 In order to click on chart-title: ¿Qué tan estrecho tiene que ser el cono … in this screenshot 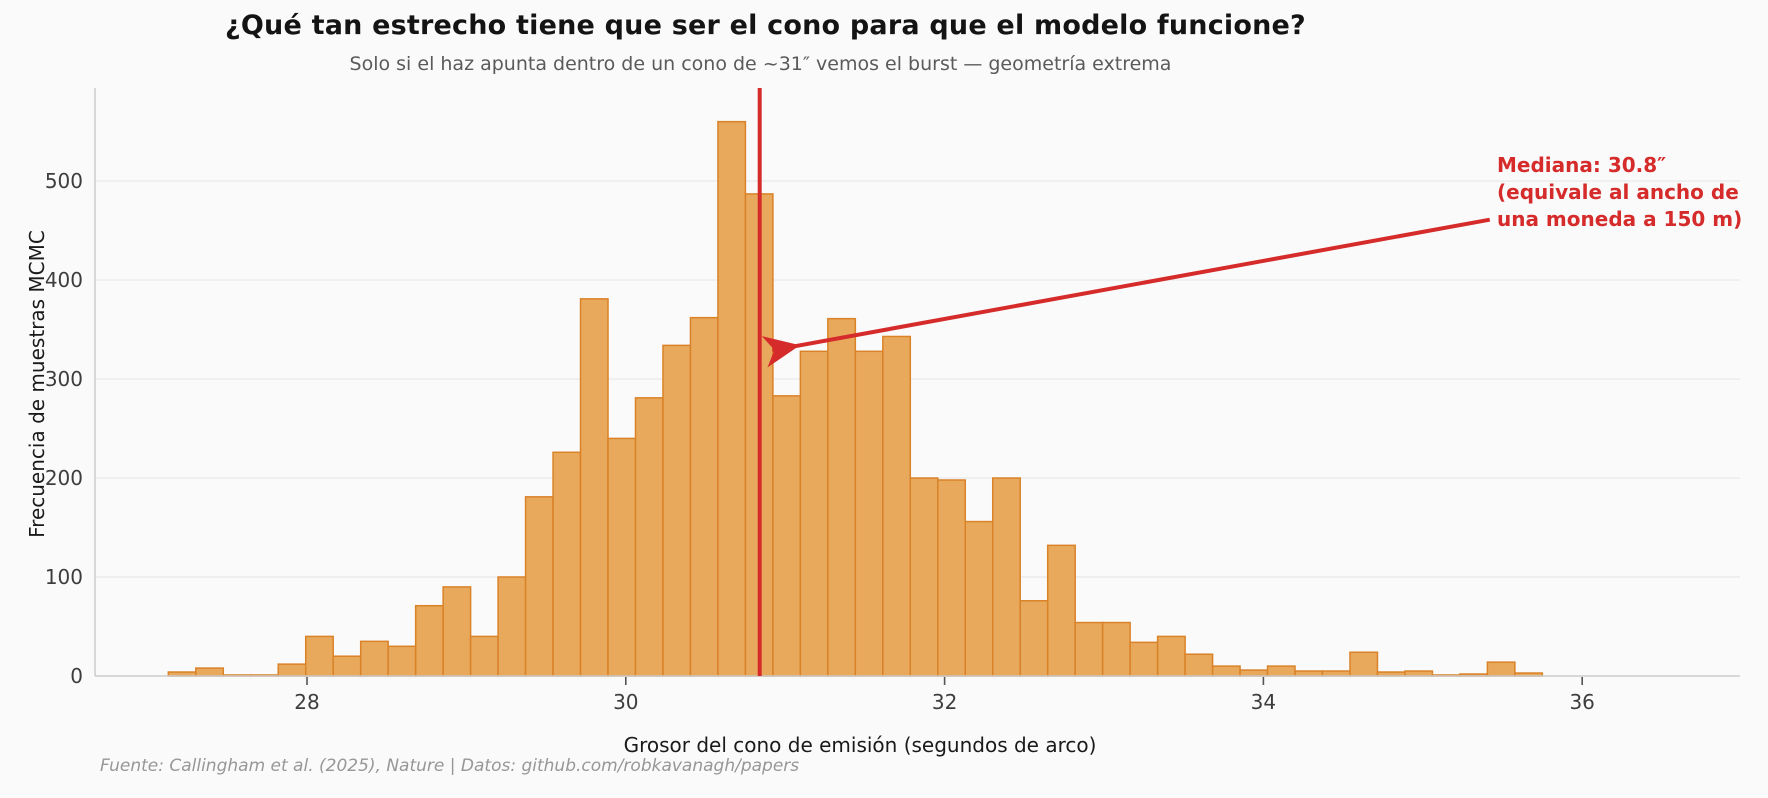, I will do `click(765, 25)`.